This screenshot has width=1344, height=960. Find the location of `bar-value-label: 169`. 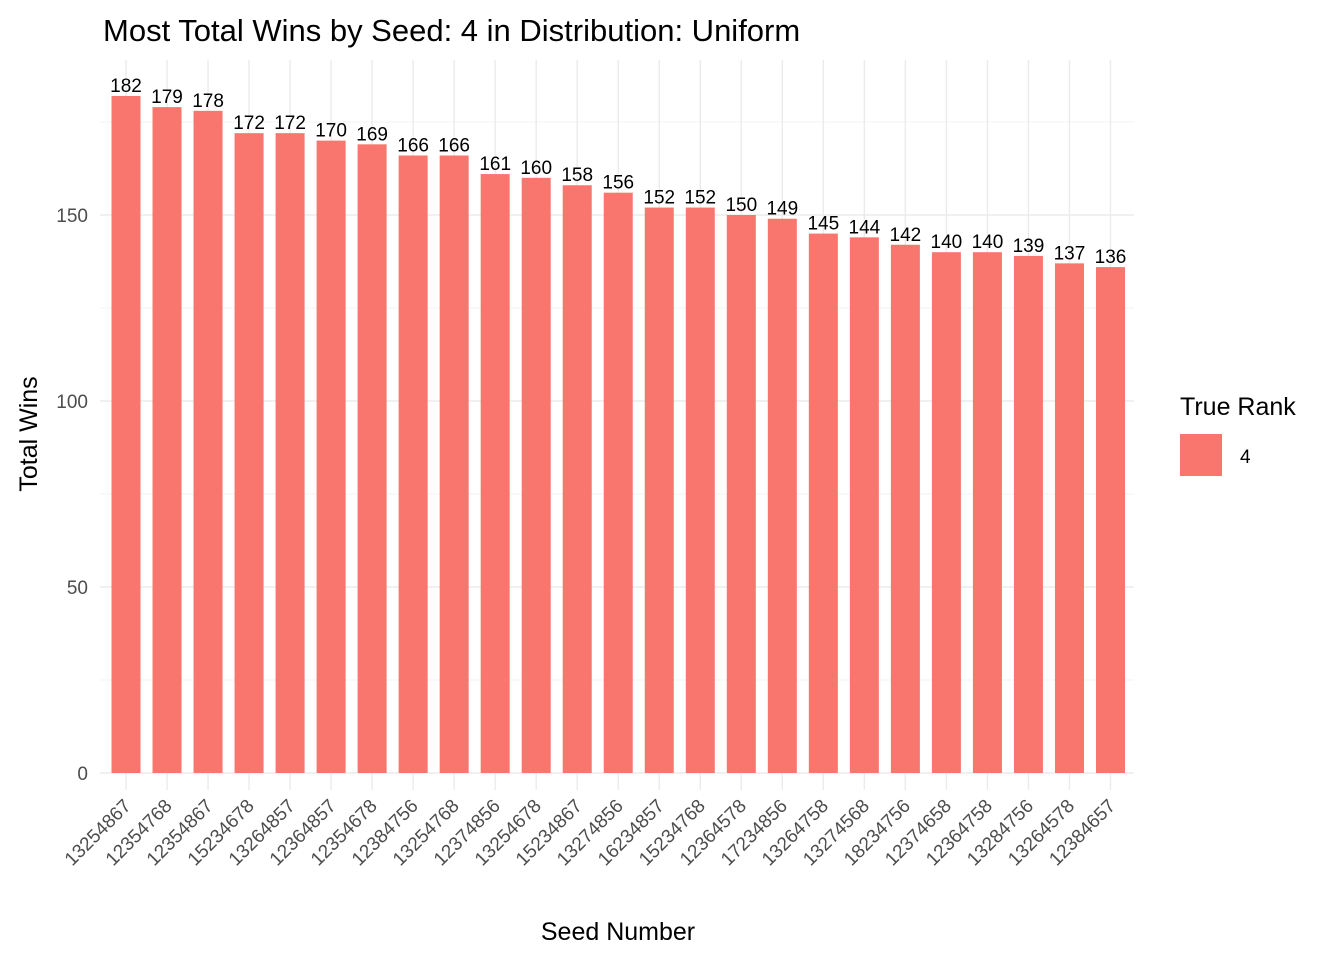

bar-value-label: 169 is located at coordinates (372, 134).